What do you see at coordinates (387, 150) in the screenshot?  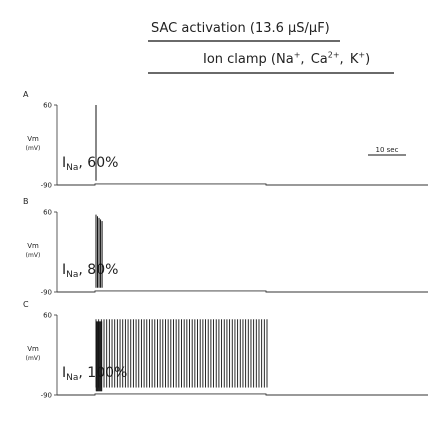 I see `scale-bar-label: 10 sec` at bounding box center [387, 150].